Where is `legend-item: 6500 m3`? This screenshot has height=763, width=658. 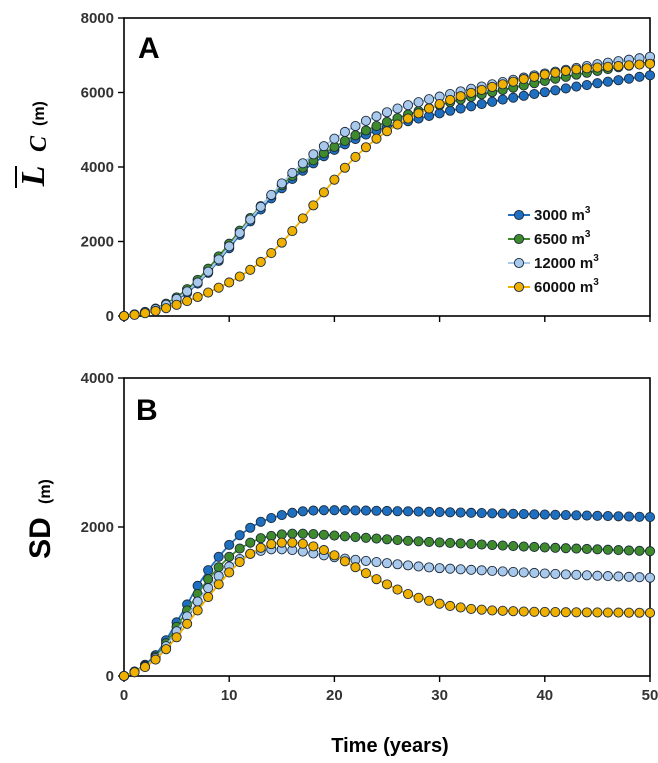 legend-item: 6500 m3 is located at coordinates (549, 238).